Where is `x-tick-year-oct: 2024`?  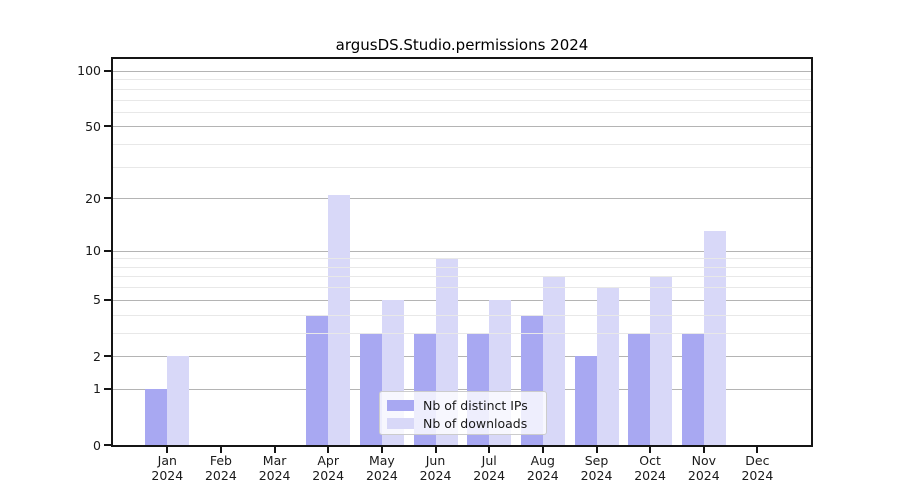
x-tick-year-oct: 2024 is located at coordinates (650, 475).